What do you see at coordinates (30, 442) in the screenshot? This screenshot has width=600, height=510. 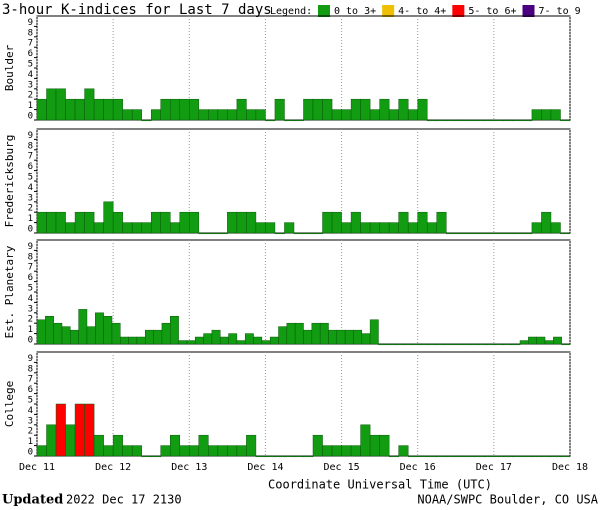 I see `y-tick-label: 1` at bounding box center [30, 442].